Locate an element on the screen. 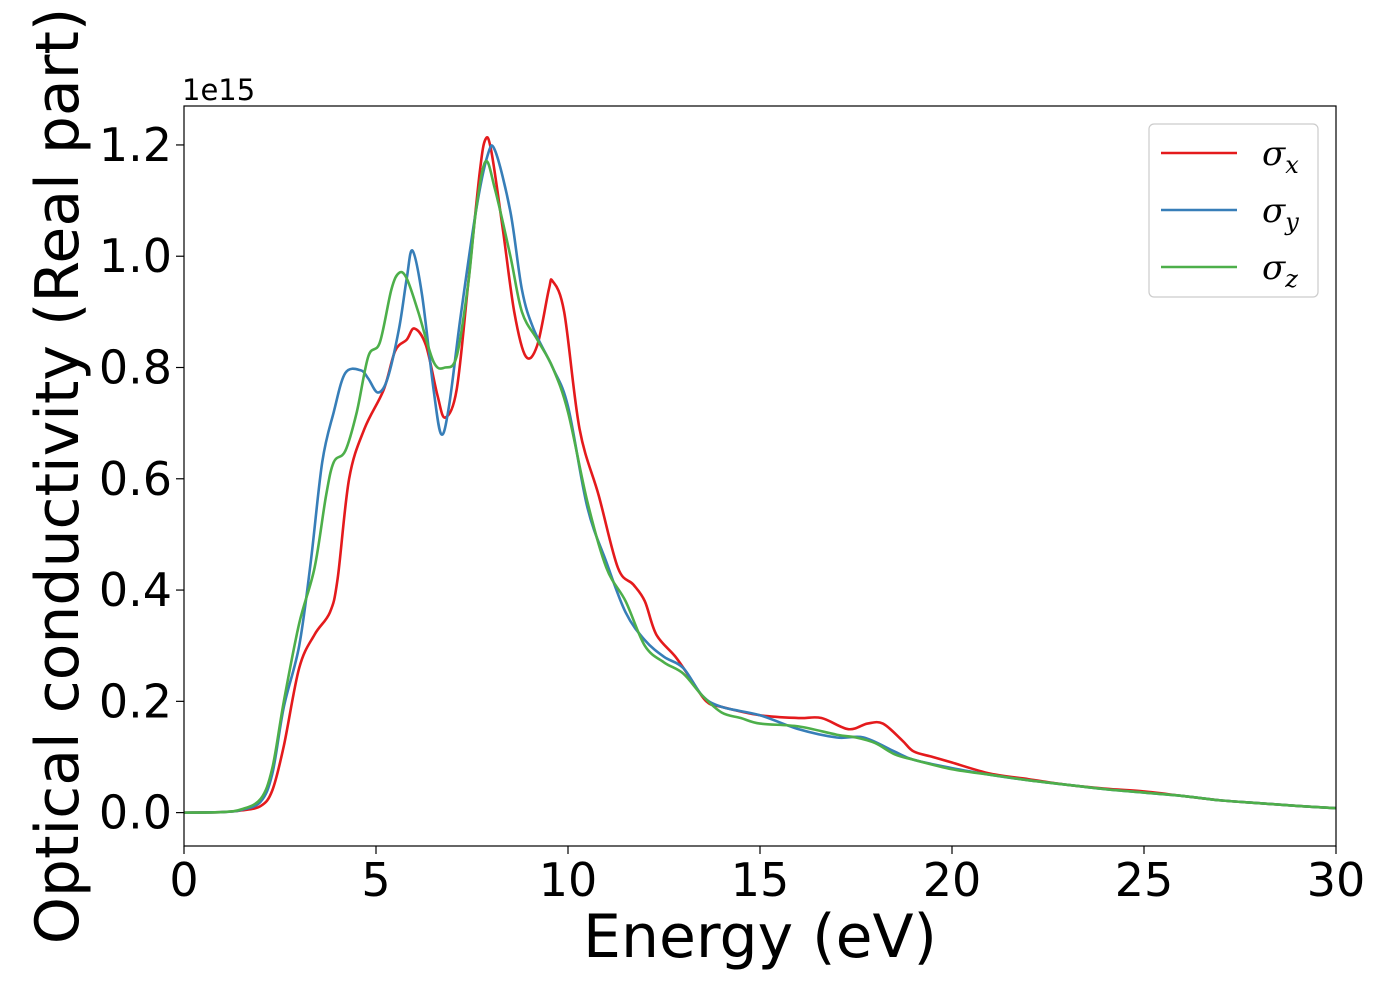 The image size is (1400, 1000). y-tick-label: 0.8 is located at coordinates (135, 368).